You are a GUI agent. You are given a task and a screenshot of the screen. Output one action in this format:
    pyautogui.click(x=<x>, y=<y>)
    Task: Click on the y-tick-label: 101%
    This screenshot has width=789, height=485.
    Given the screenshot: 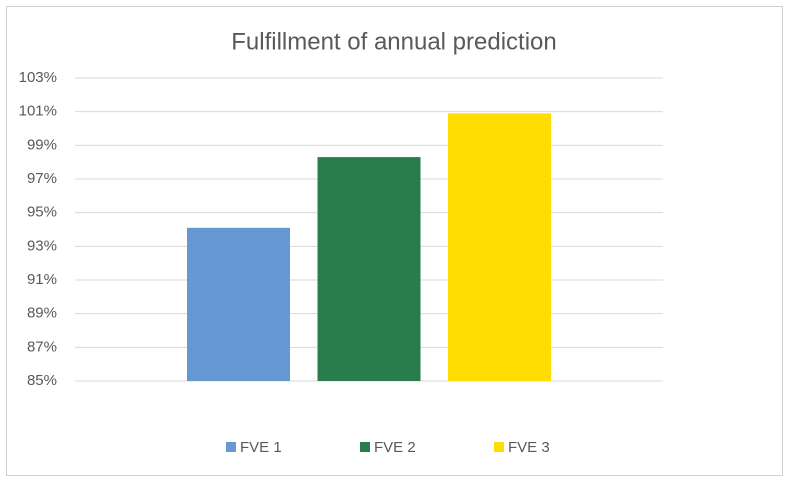 What is the action you would take?
    pyautogui.click(x=38, y=111)
    